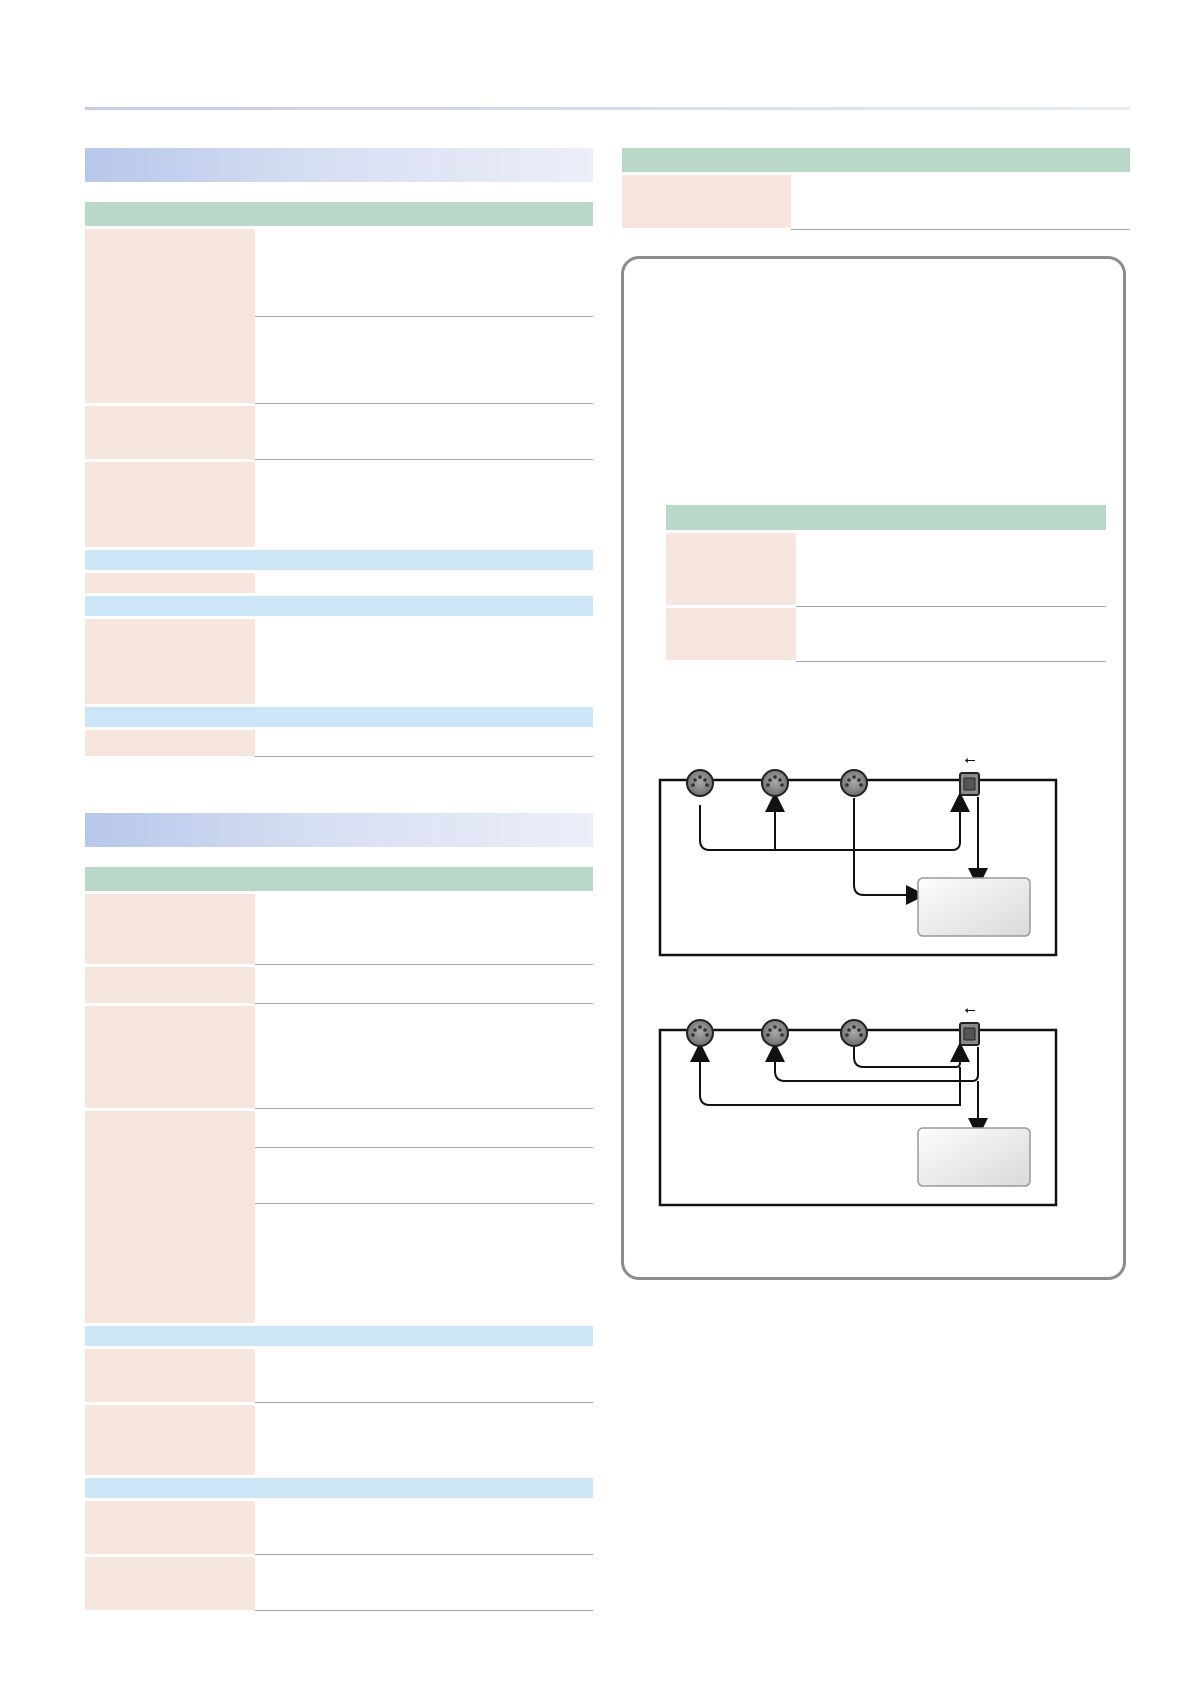  I want to click on table-1-header, so click(339, 214).